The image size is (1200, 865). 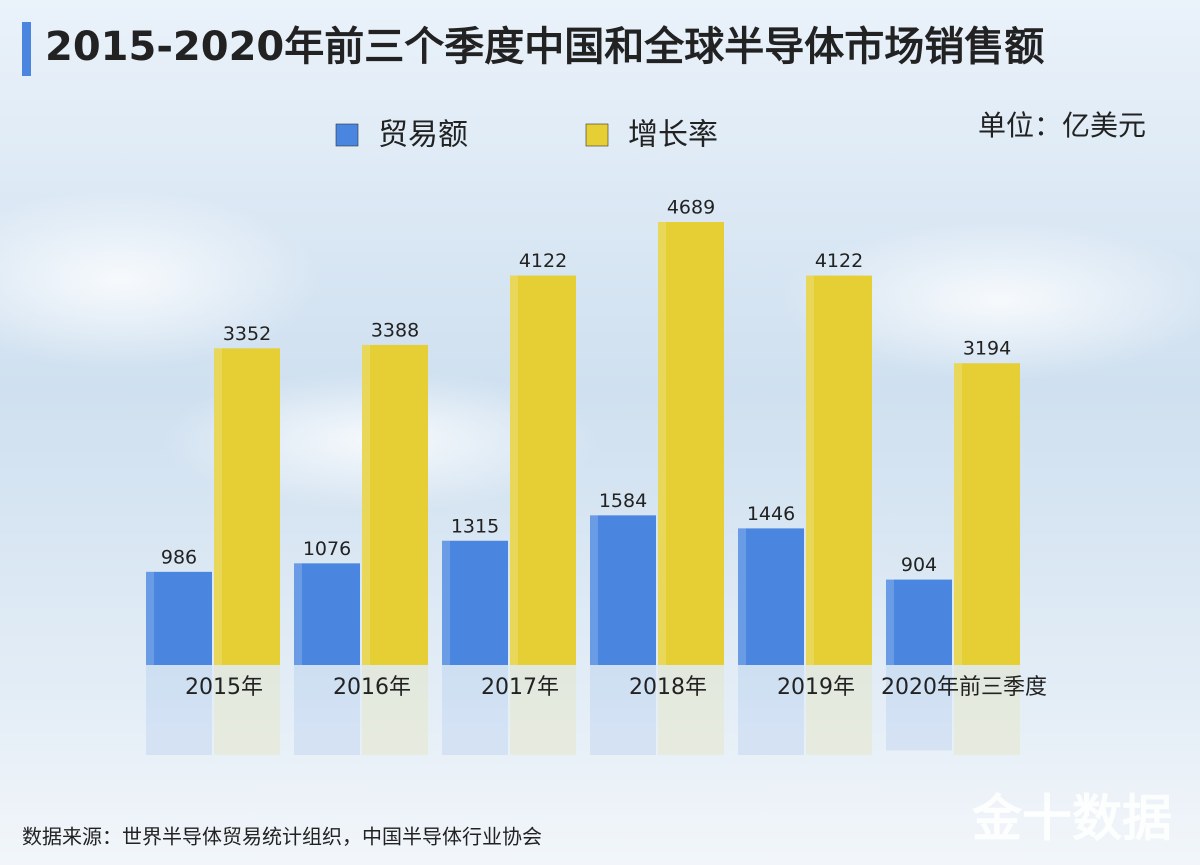 What do you see at coordinates (673, 135) in the screenshot?
I see `legend-label: 增长率` at bounding box center [673, 135].